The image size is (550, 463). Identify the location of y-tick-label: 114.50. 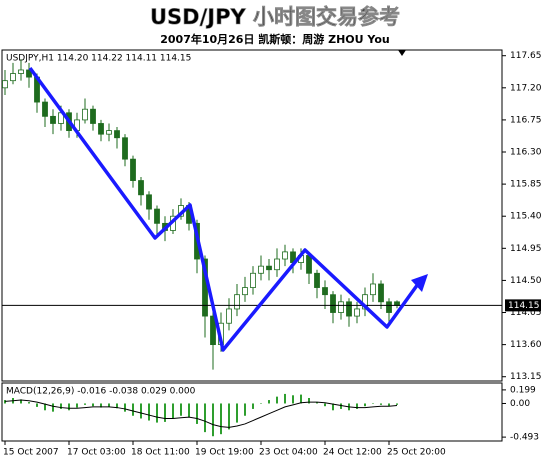
(526, 281).